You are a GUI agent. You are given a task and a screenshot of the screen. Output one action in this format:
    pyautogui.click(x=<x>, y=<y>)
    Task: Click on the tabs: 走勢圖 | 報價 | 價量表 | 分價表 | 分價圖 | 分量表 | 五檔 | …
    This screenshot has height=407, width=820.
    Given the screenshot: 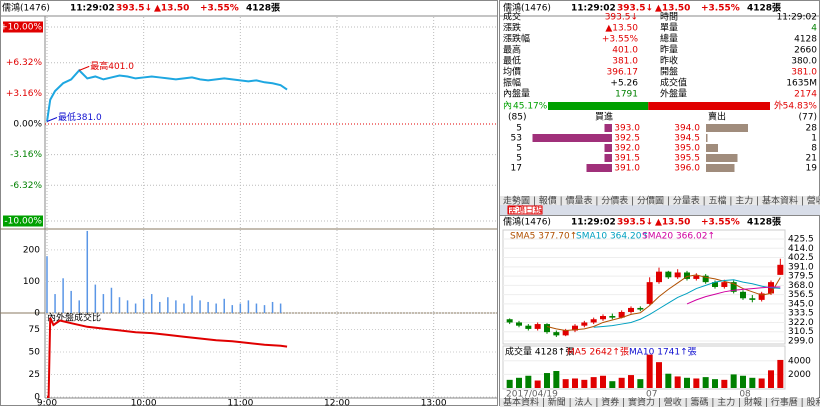 What is the action you would take?
    pyautogui.click(x=661, y=201)
    